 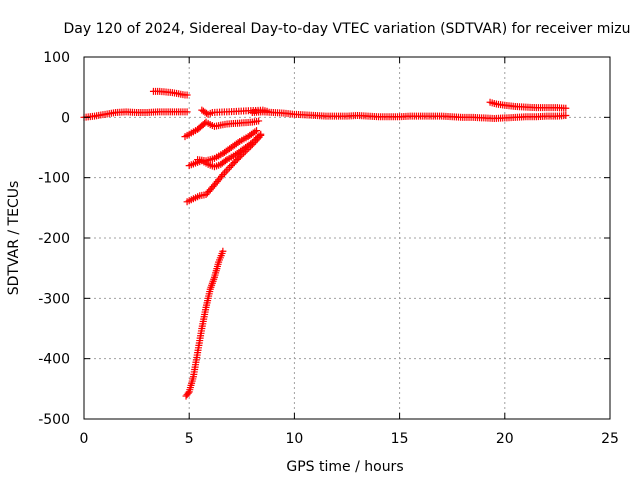 What do you see at coordinates (189, 439) in the screenshot?
I see `x-tick-label: 5` at bounding box center [189, 439].